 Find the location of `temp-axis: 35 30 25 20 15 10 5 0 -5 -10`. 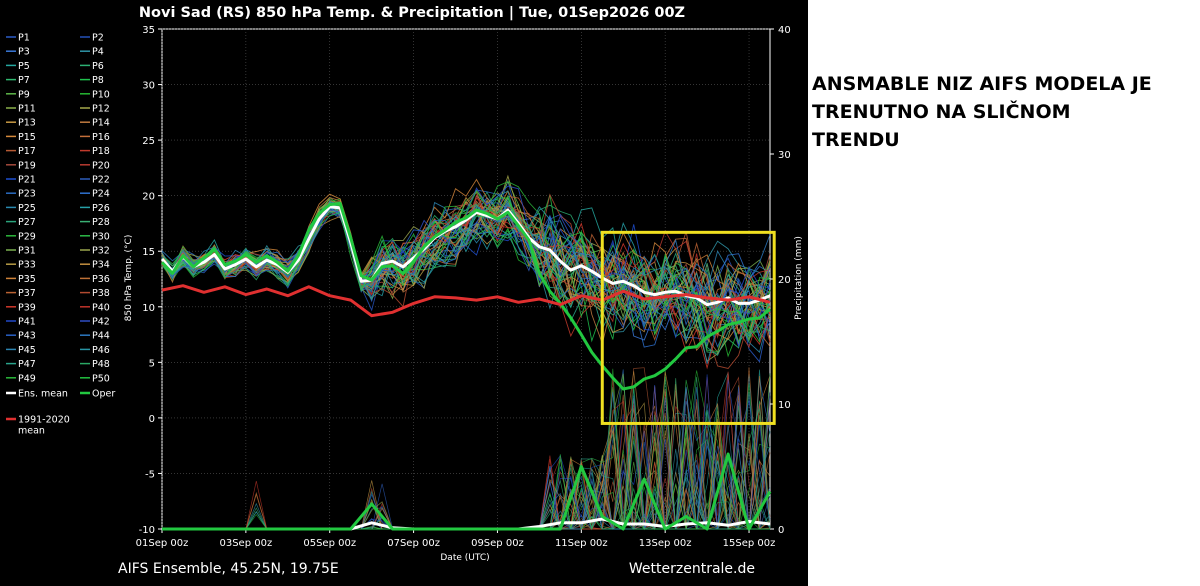

temp-axis: 35 30 25 20 15 10 5 0 -5 -10 is located at coordinates (150, 280).